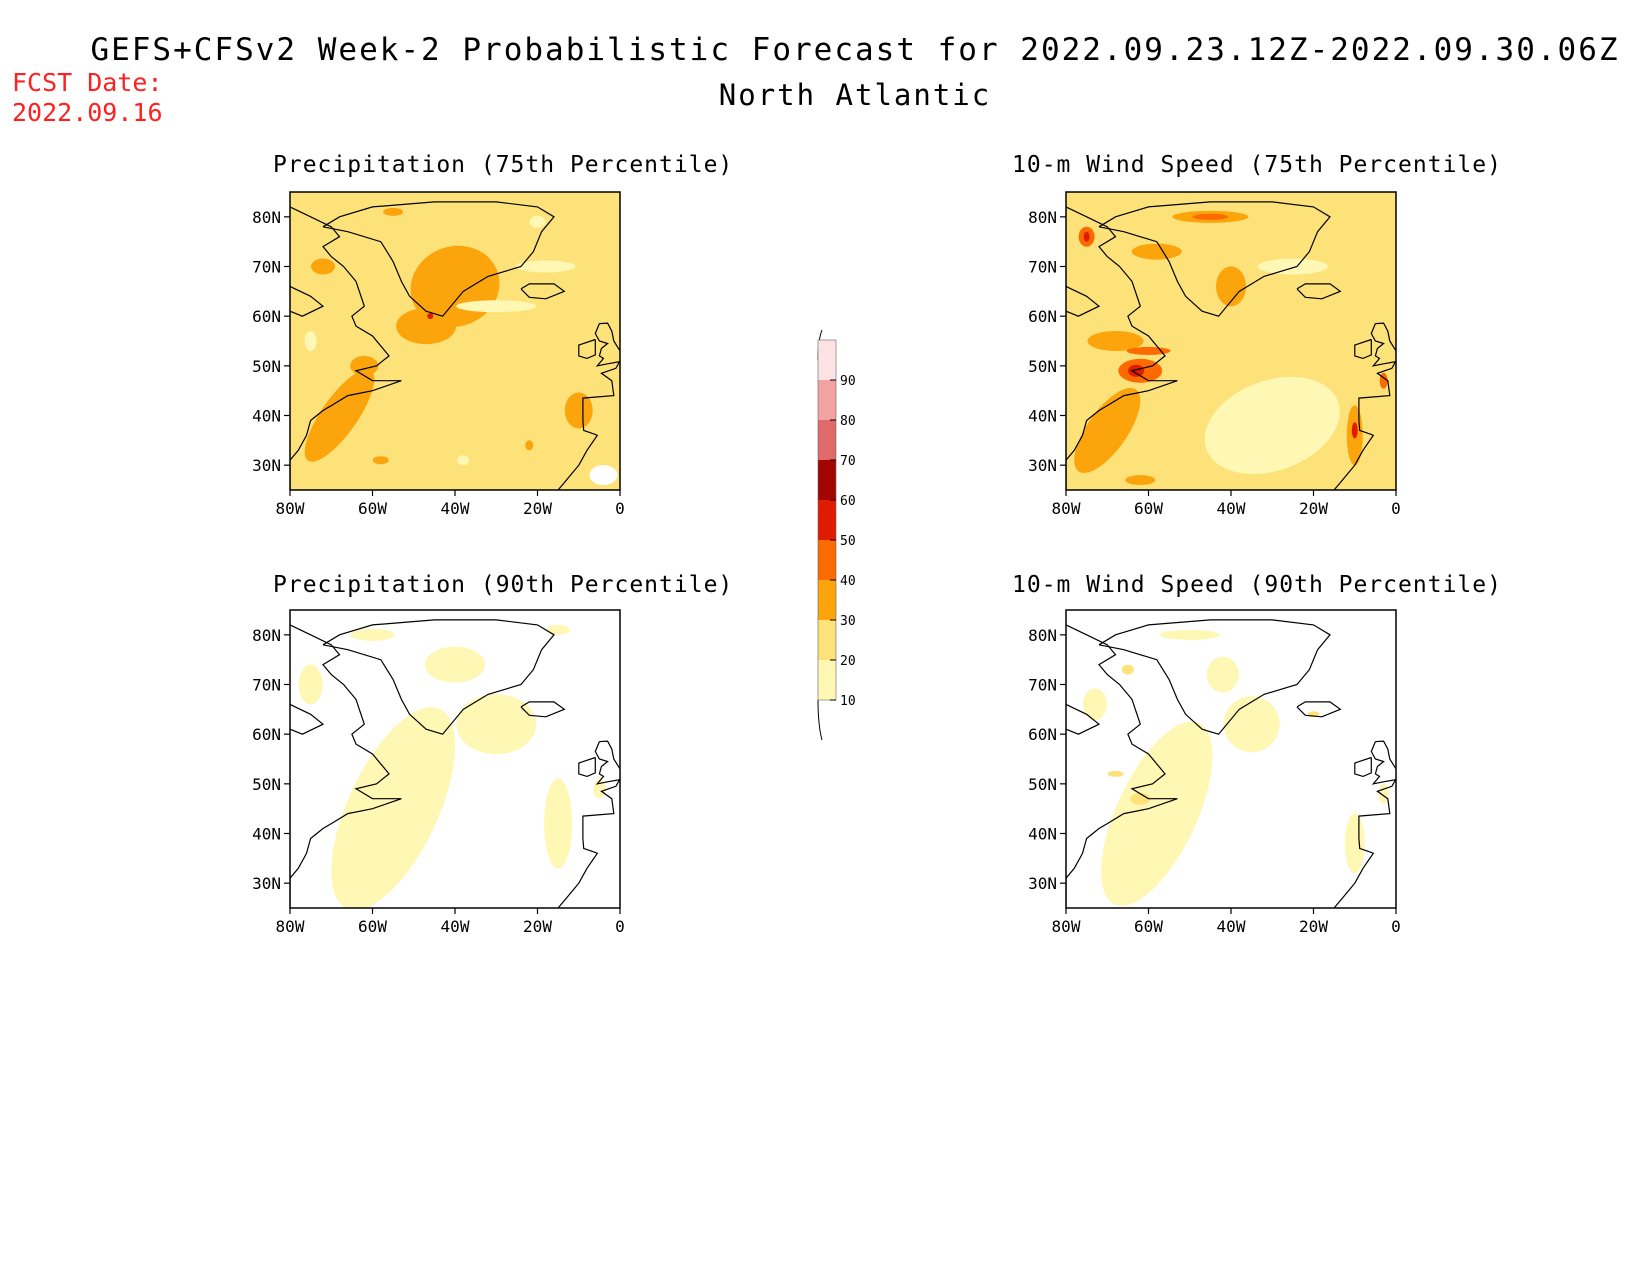 This screenshot has width=1650, height=1275. Describe the element at coordinates (1257, 585) in the screenshot. I see `panel-title-wind-90: 10-m Wind Speed (90th Percentile)` at that location.